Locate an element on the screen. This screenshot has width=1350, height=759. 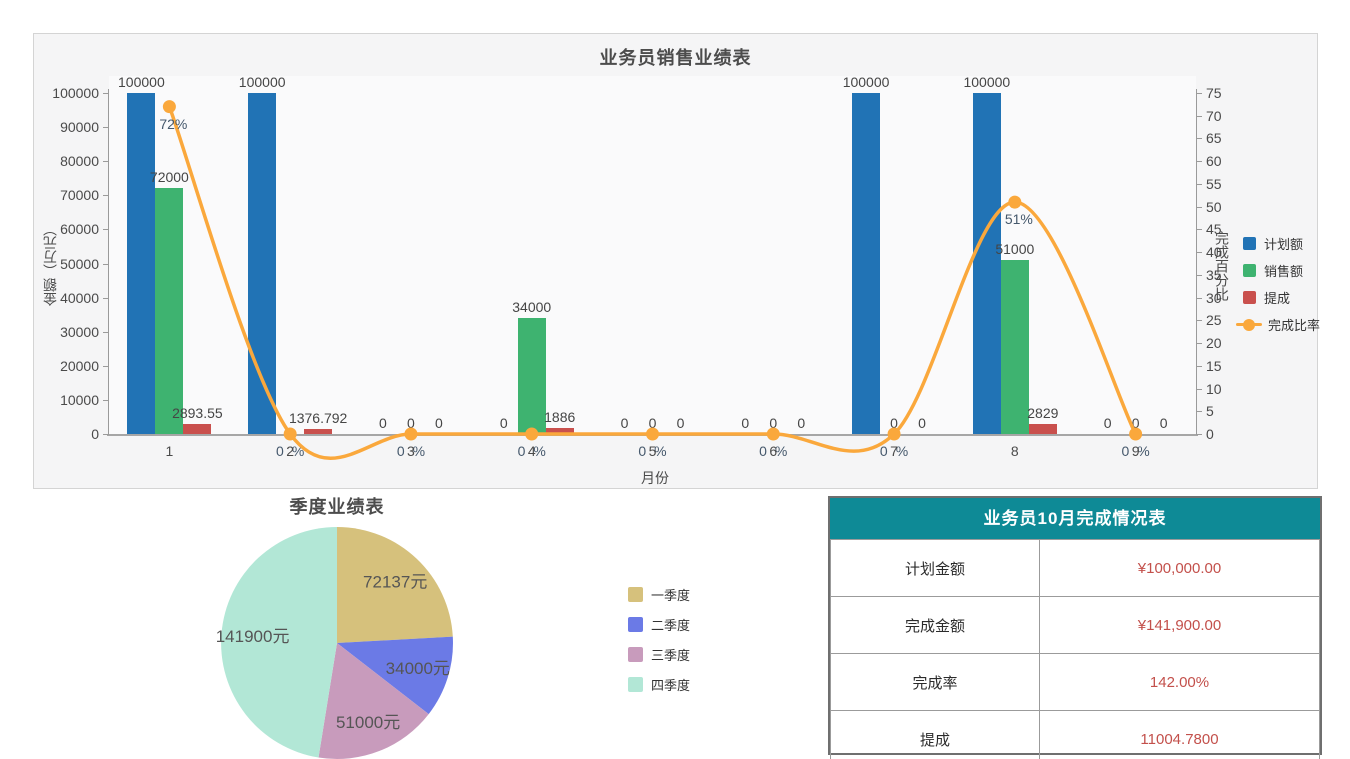
x-axis-title: 月份 is located at coordinates (655, 478).